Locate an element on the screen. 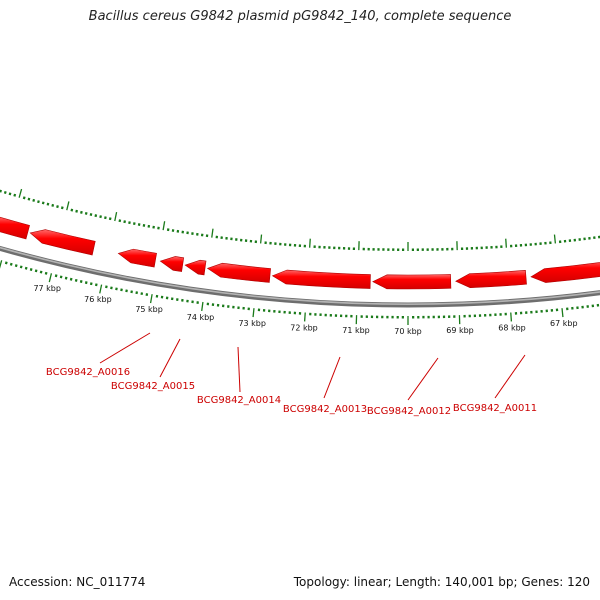 The width and height of the screenshot is (600, 600). scale-label: 74 kbp is located at coordinates (201, 317).